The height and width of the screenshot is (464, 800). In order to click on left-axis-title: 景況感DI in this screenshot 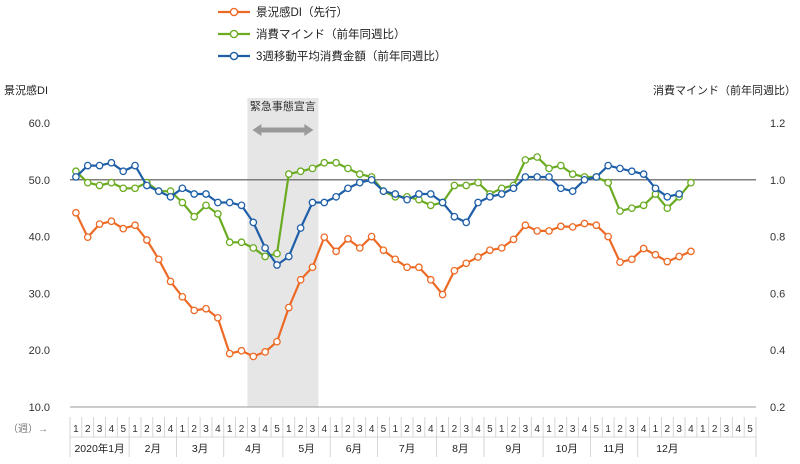, I will do `click(26, 90)`.